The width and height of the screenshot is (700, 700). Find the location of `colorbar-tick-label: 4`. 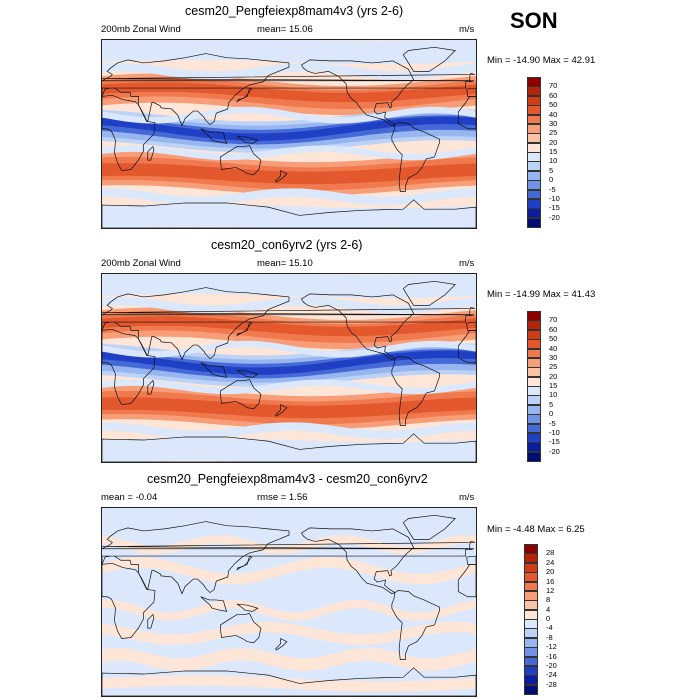

colorbar-tick-label: 4 is located at coordinates (548, 609).